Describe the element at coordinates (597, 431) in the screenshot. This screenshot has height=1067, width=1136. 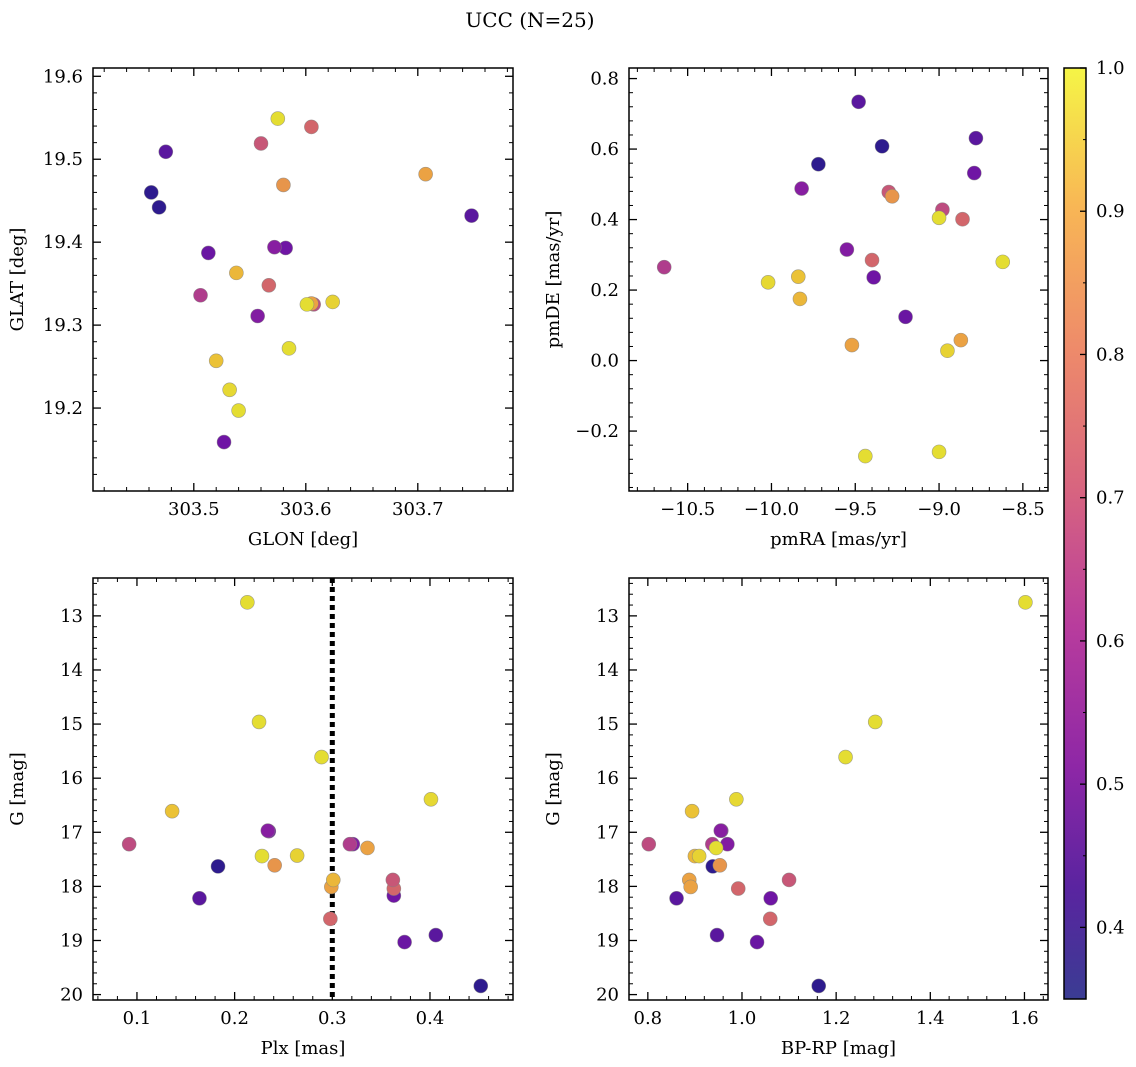
I see `y-tick-label: −0.2` at that location.